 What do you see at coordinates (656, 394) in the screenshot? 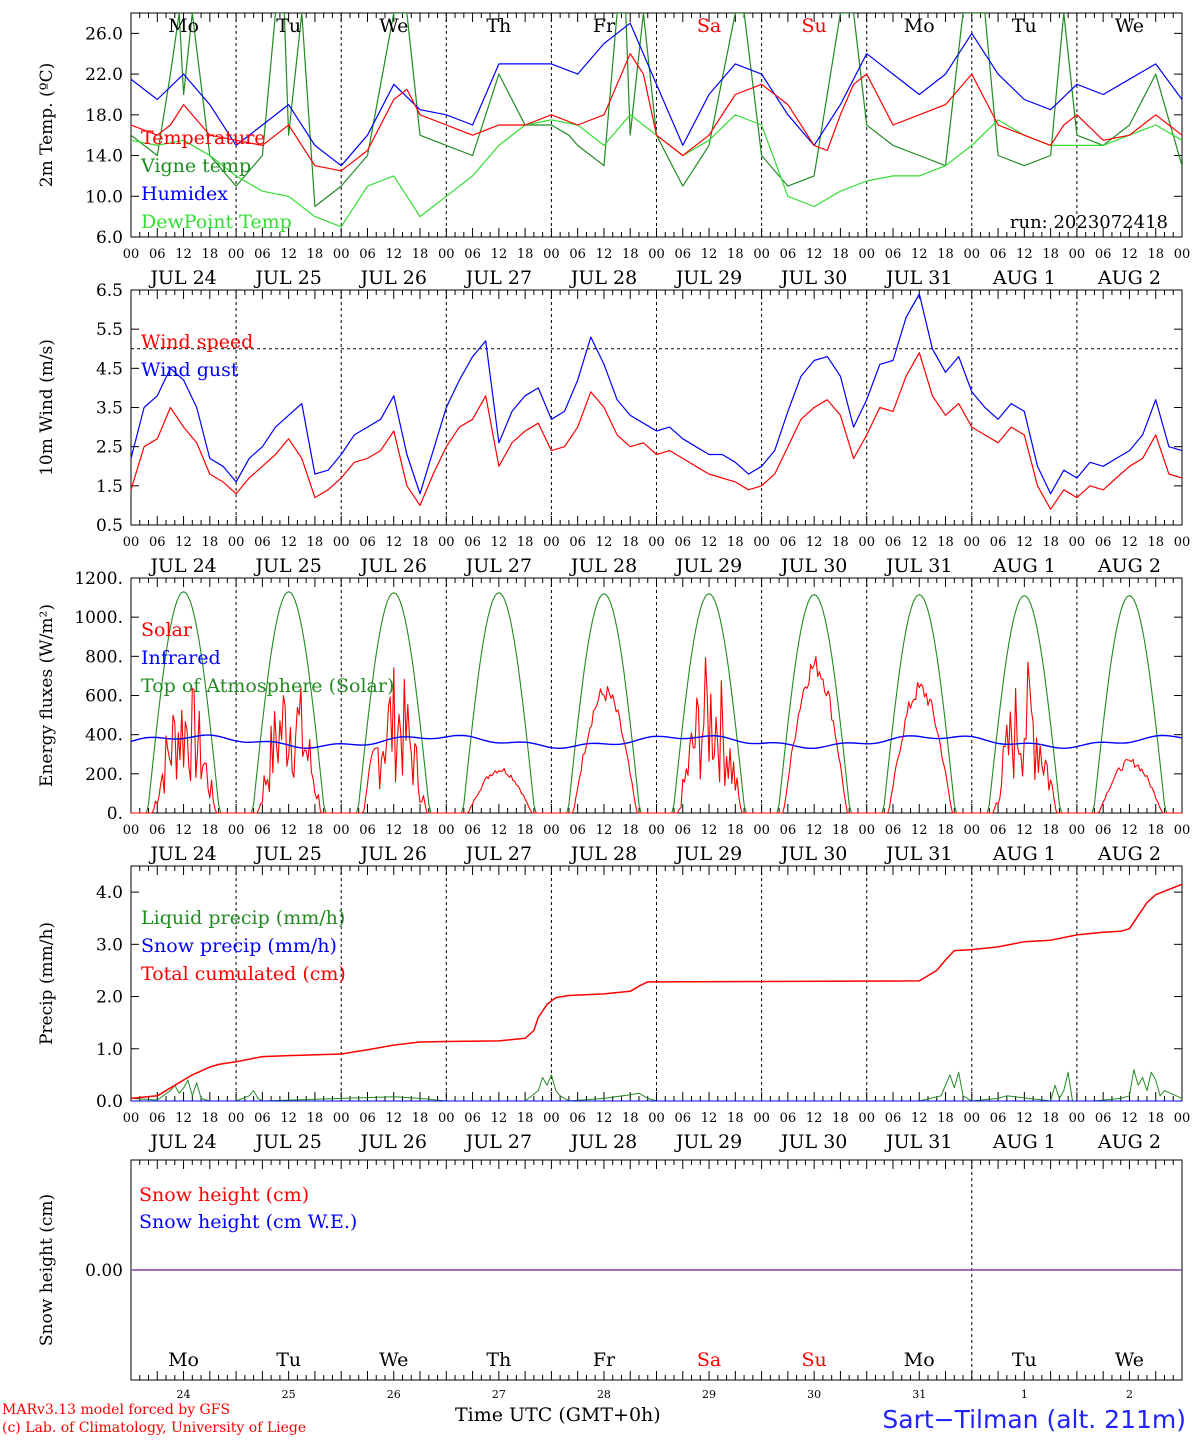
I see `wind-gust-line` at bounding box center [656, 394].